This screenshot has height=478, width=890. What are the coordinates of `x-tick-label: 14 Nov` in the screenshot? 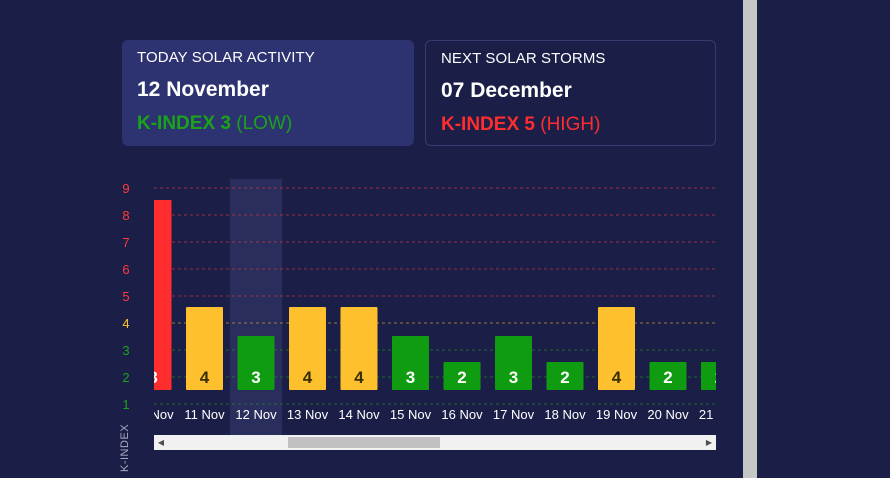 It's located at (359, 414).